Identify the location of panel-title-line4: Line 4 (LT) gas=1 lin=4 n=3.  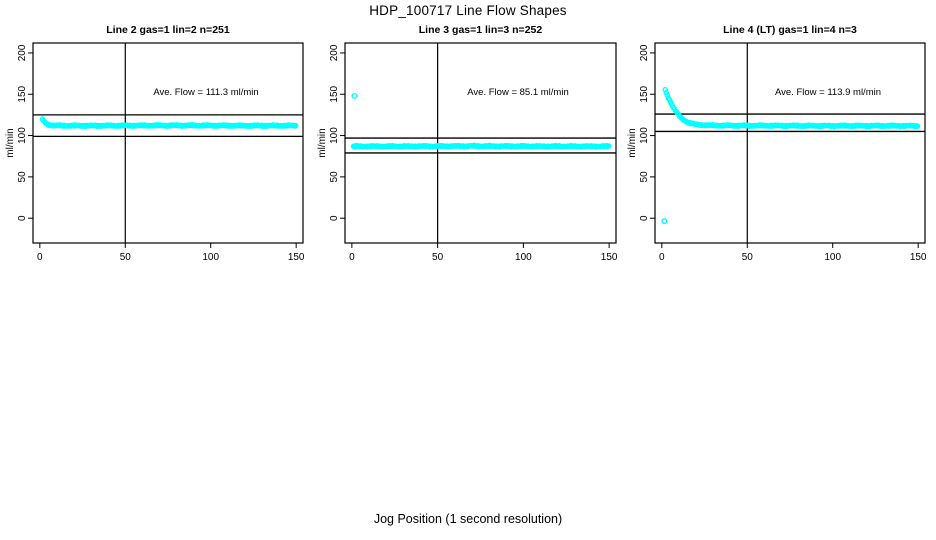
(790, 30).